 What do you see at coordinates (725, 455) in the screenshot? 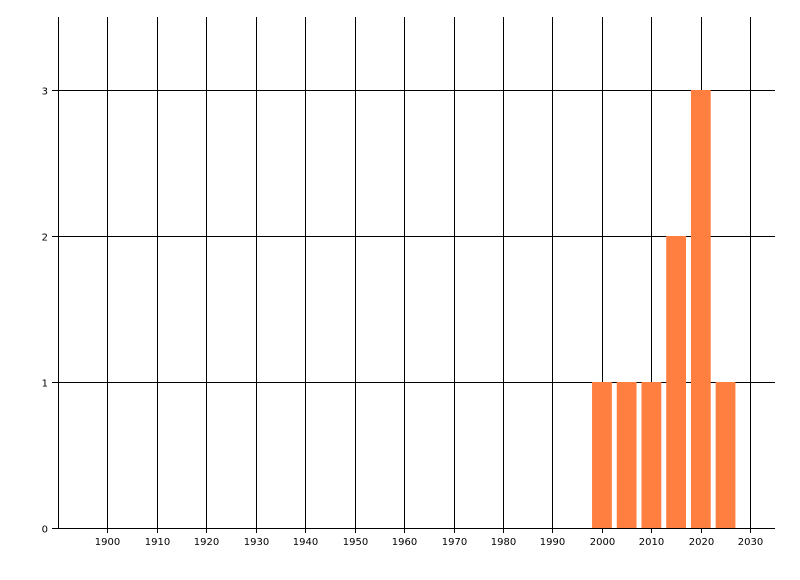
I see `bar-2025` at bounding box center [725, 455].